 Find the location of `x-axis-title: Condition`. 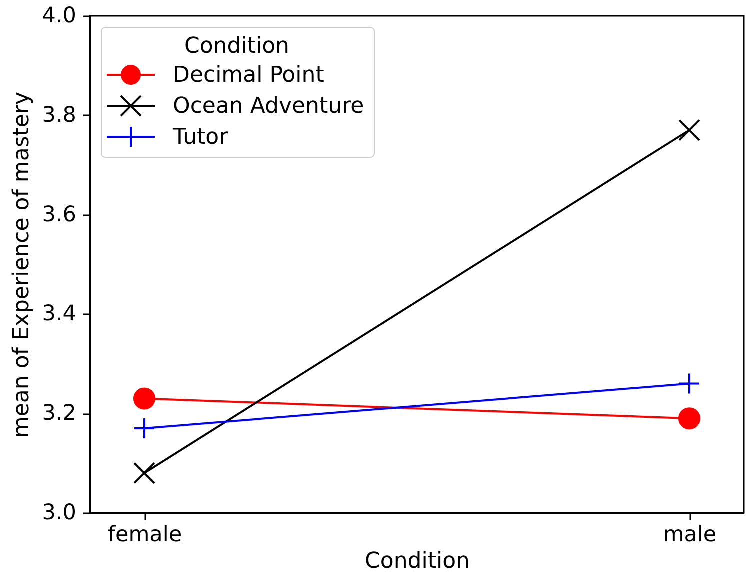

x-axis-title: Condition is located at coordinates (417, 561).